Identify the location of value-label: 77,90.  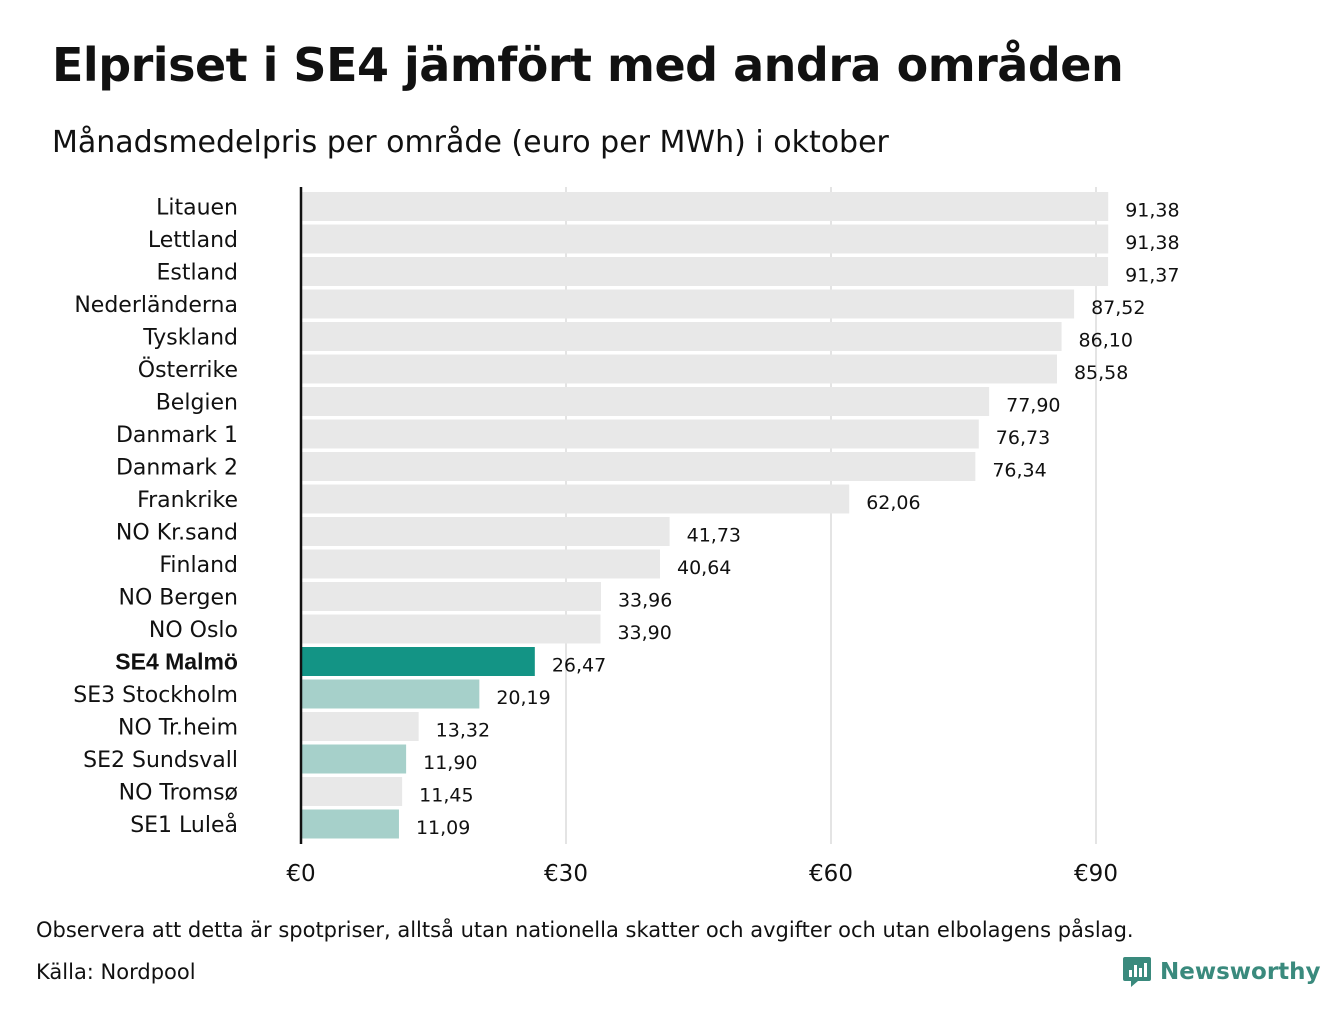
(1033, 406).